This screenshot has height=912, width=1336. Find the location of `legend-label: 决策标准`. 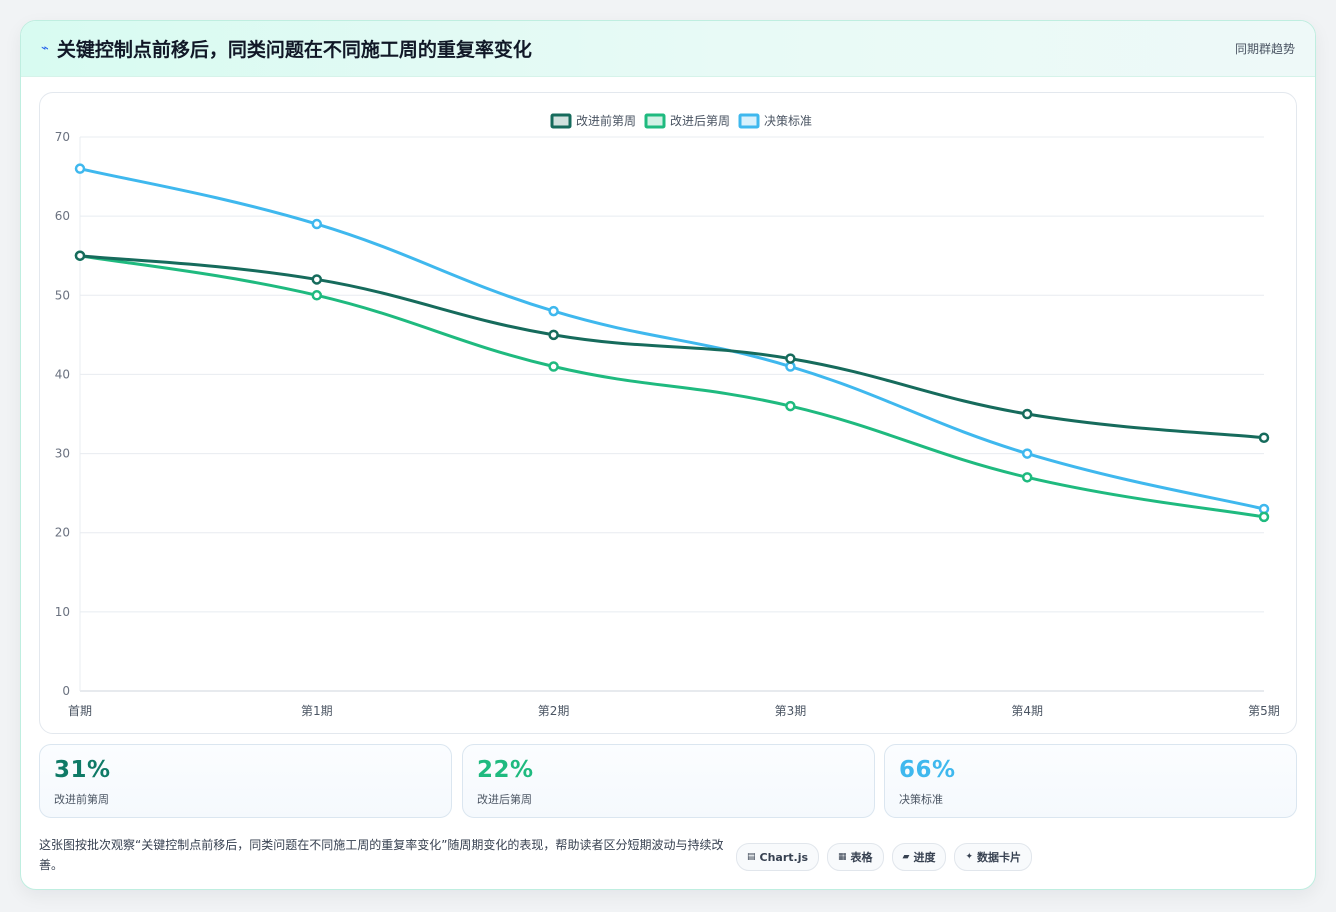

legend-label: 决策标准 is located at coordinates (788, 121).